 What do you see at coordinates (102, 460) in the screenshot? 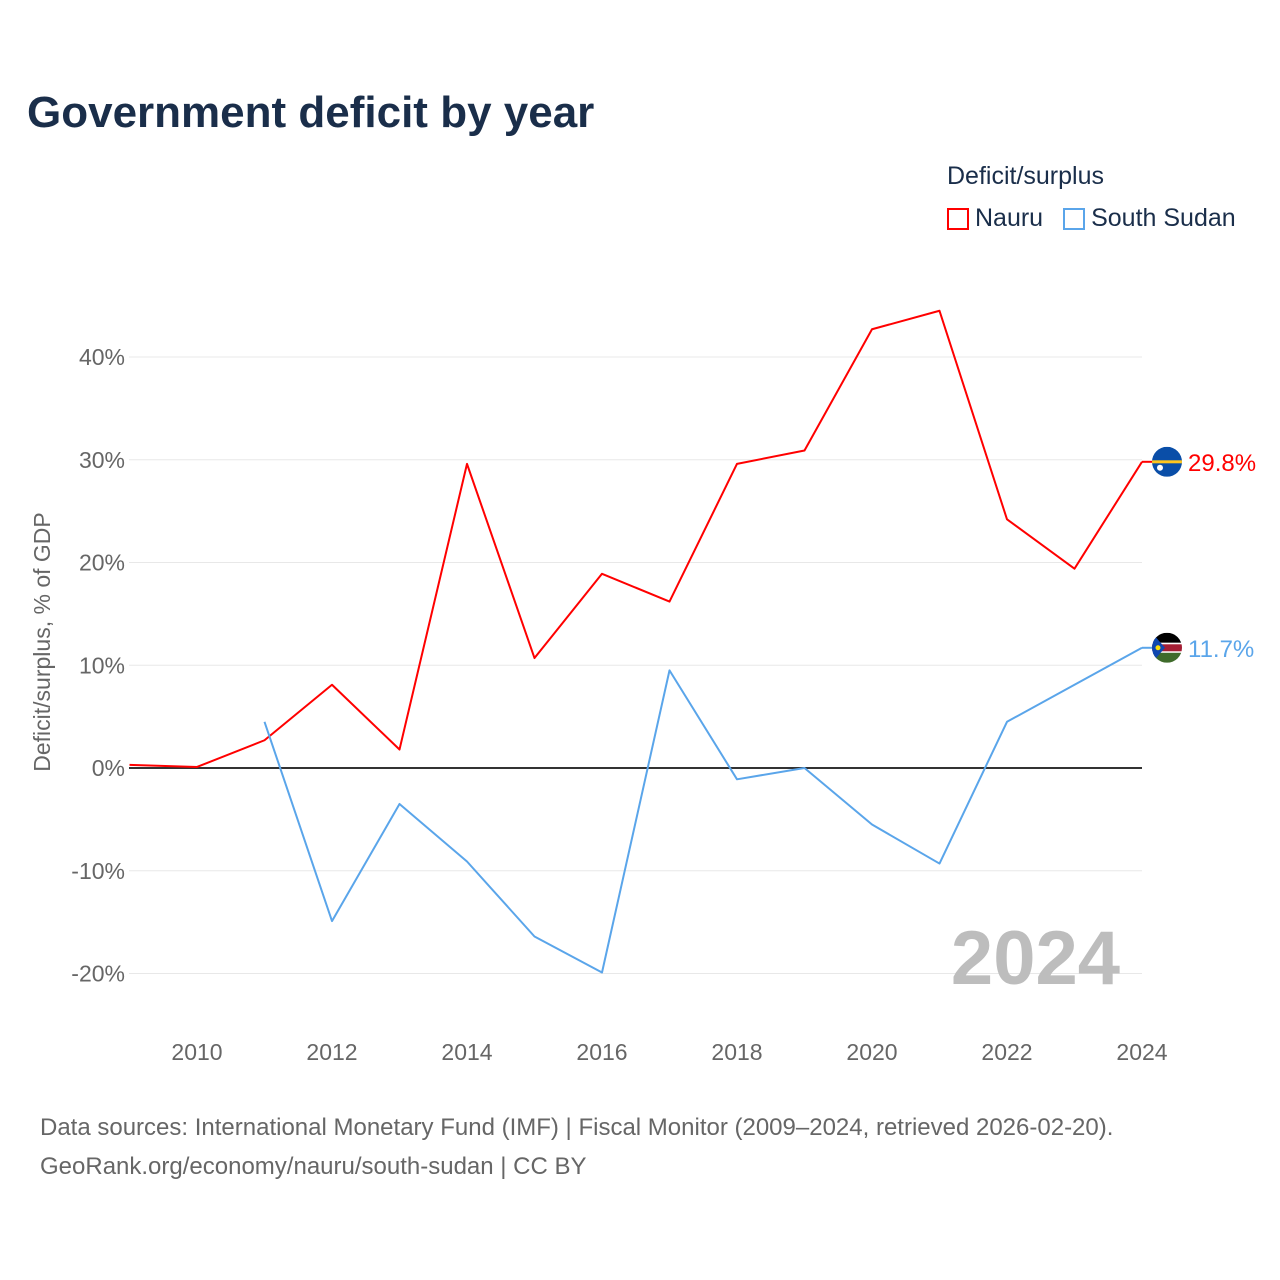
I see `y-tick-label: 30%` at bounding box center [102, 460].